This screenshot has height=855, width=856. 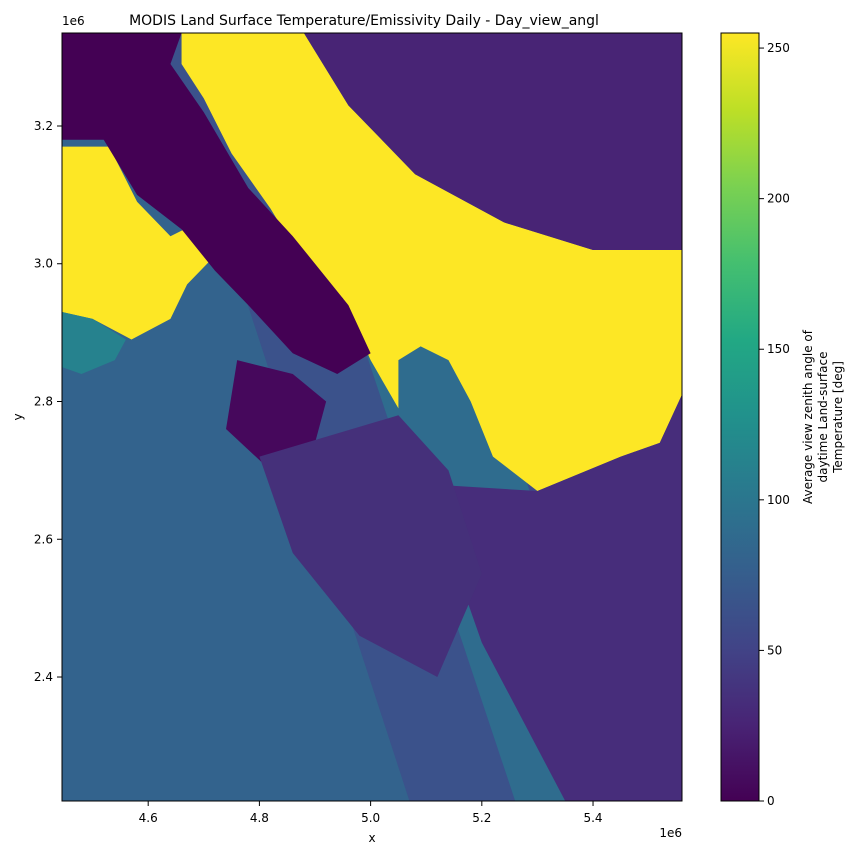 I want to click on colorbar-ticks: 0 50 100 150 200 250, so click(x=774, y=424).